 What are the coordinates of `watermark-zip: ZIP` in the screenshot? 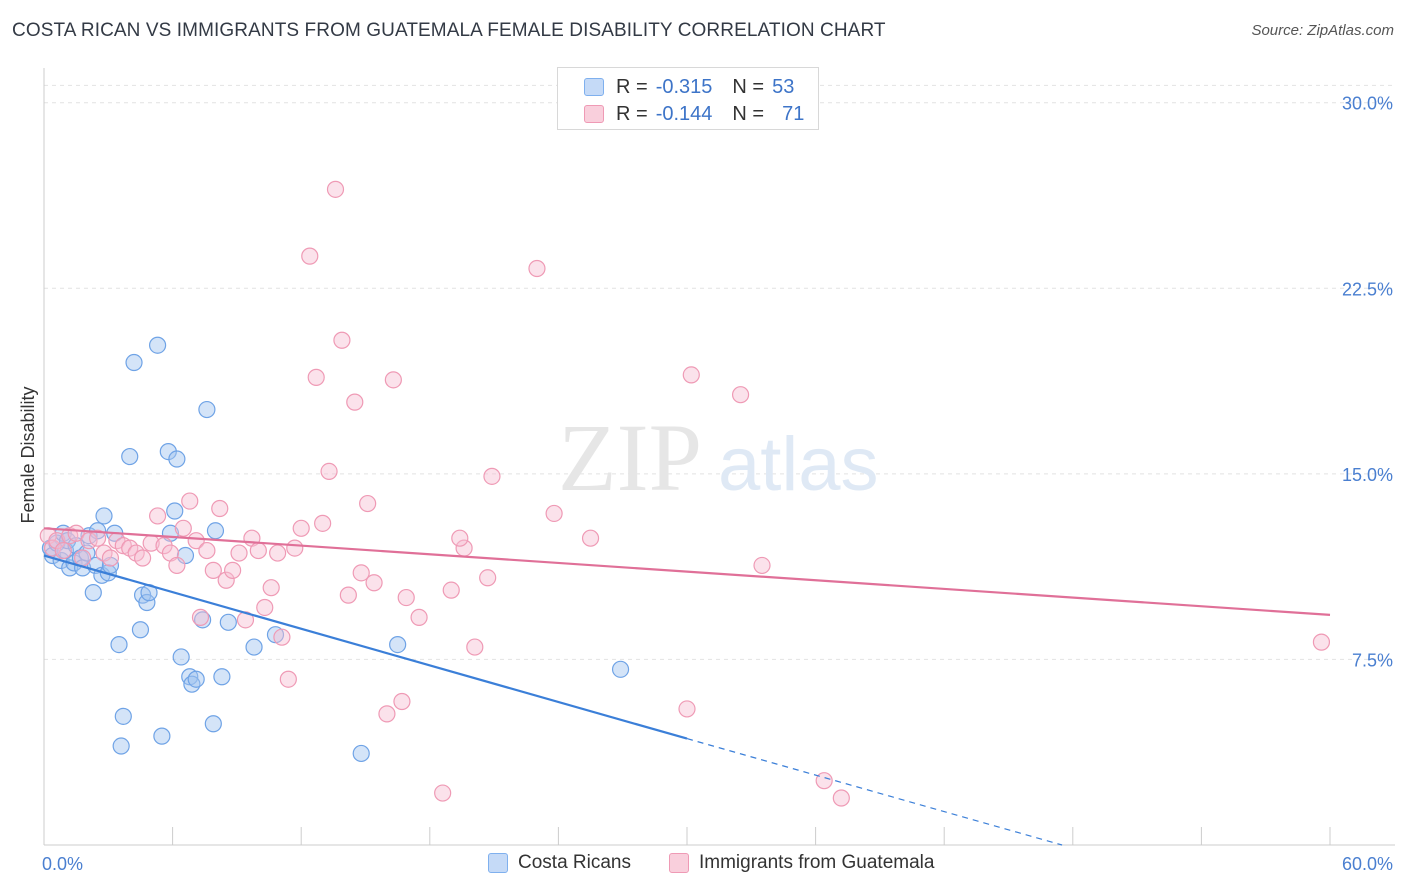 It's located at (630, 457).